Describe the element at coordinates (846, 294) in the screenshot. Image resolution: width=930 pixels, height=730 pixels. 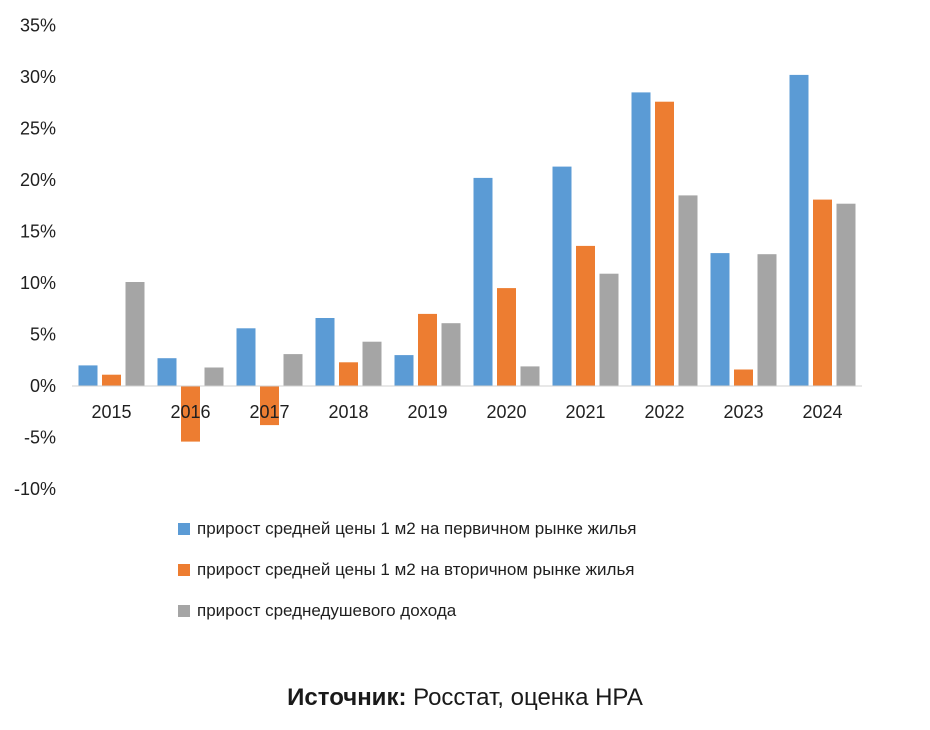
I see `bar-series-2-2024` at that location.